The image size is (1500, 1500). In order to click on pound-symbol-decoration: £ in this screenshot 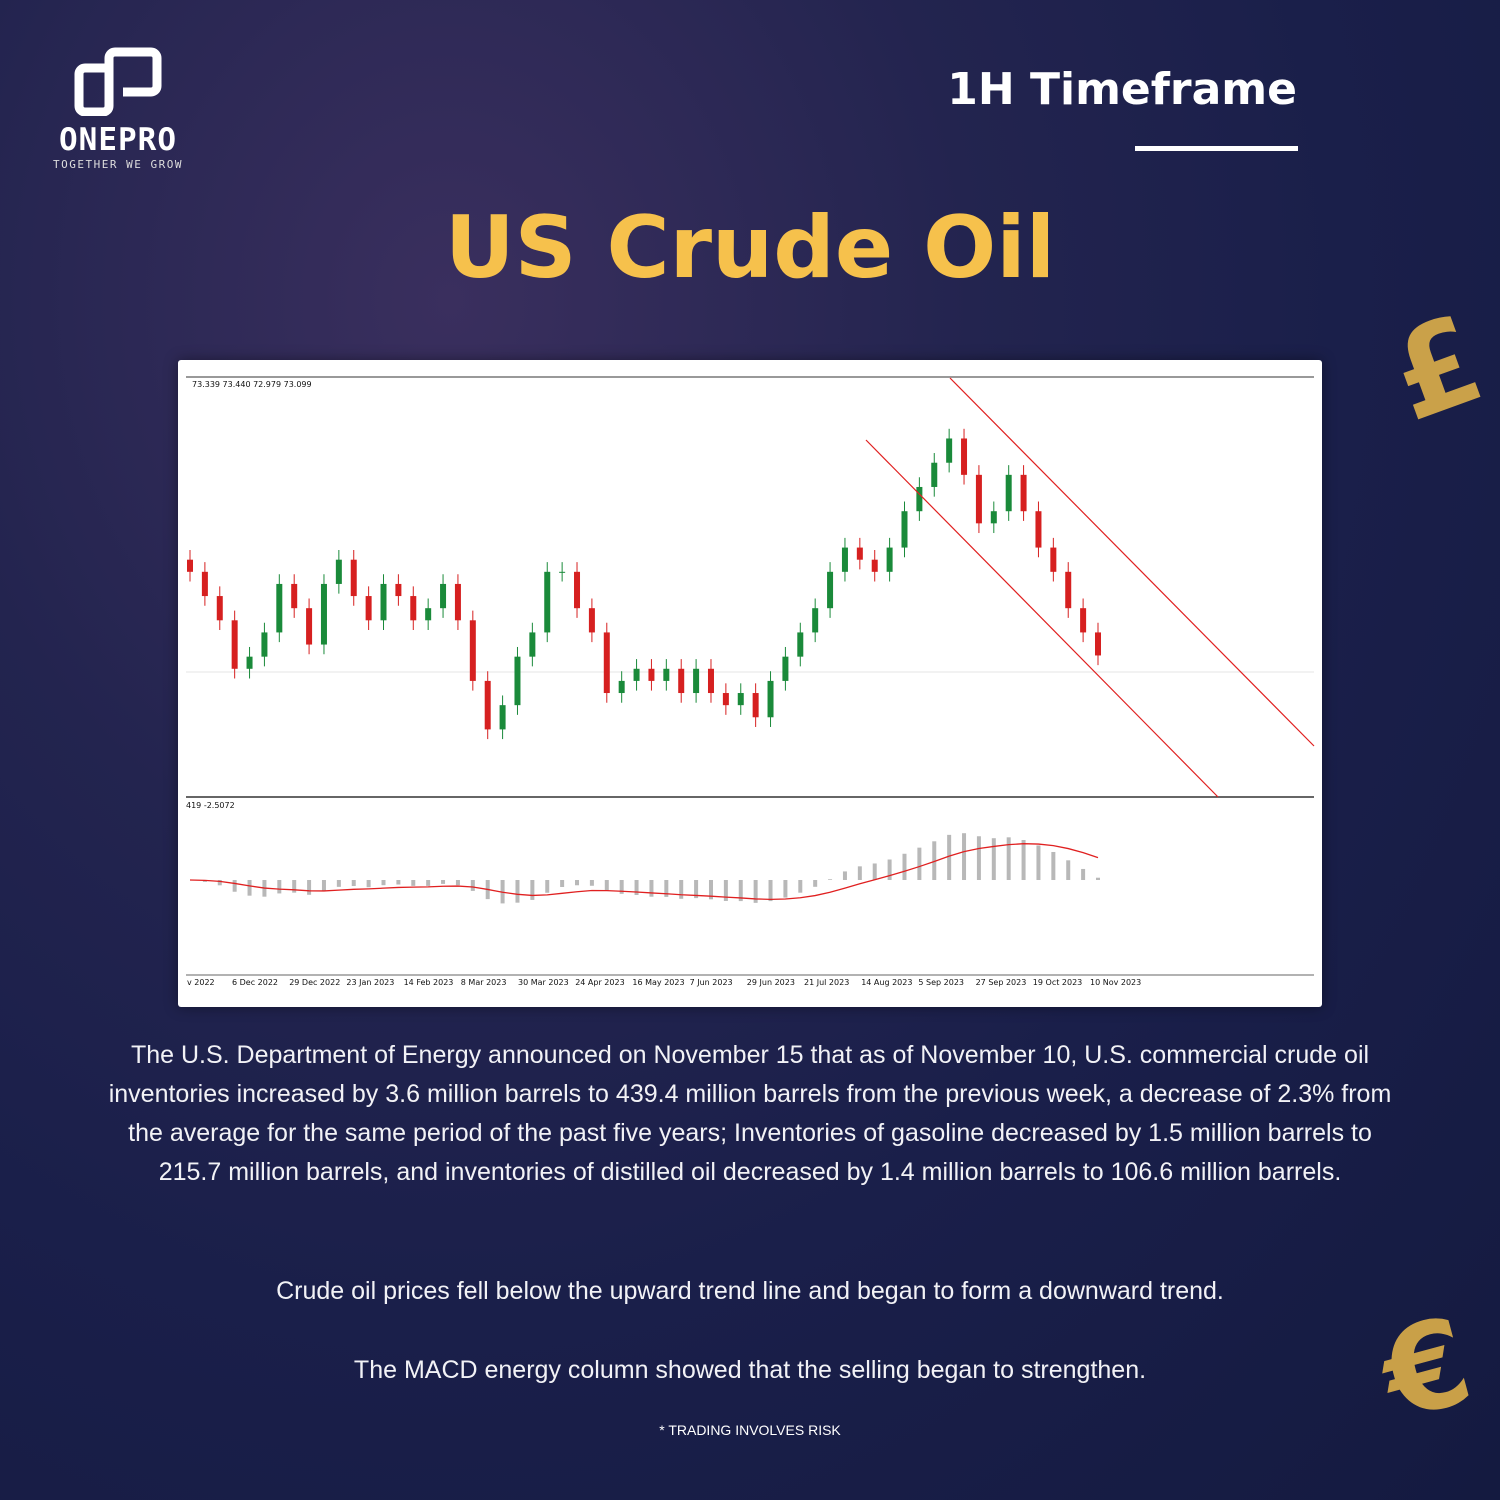, I will do `click(1436, 369)`.